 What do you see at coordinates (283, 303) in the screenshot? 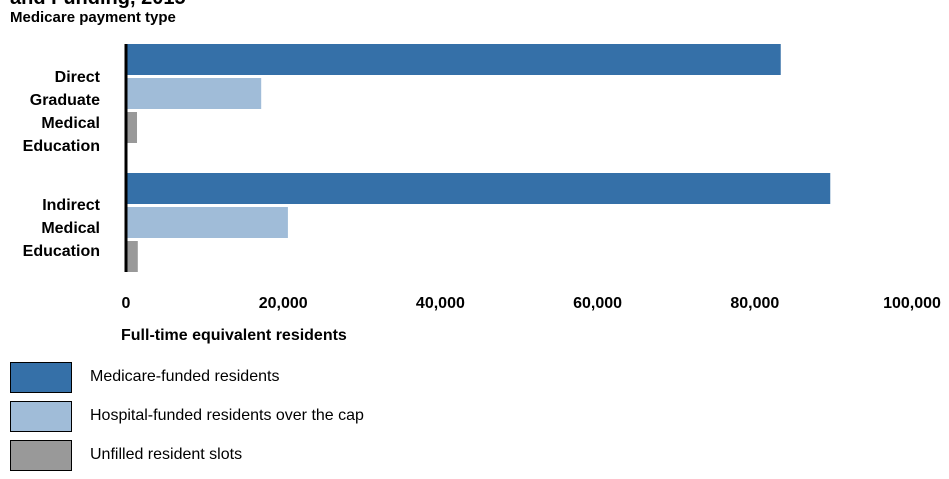
I see `x-tick-label: 20,000` at bounding box center [283, 303].